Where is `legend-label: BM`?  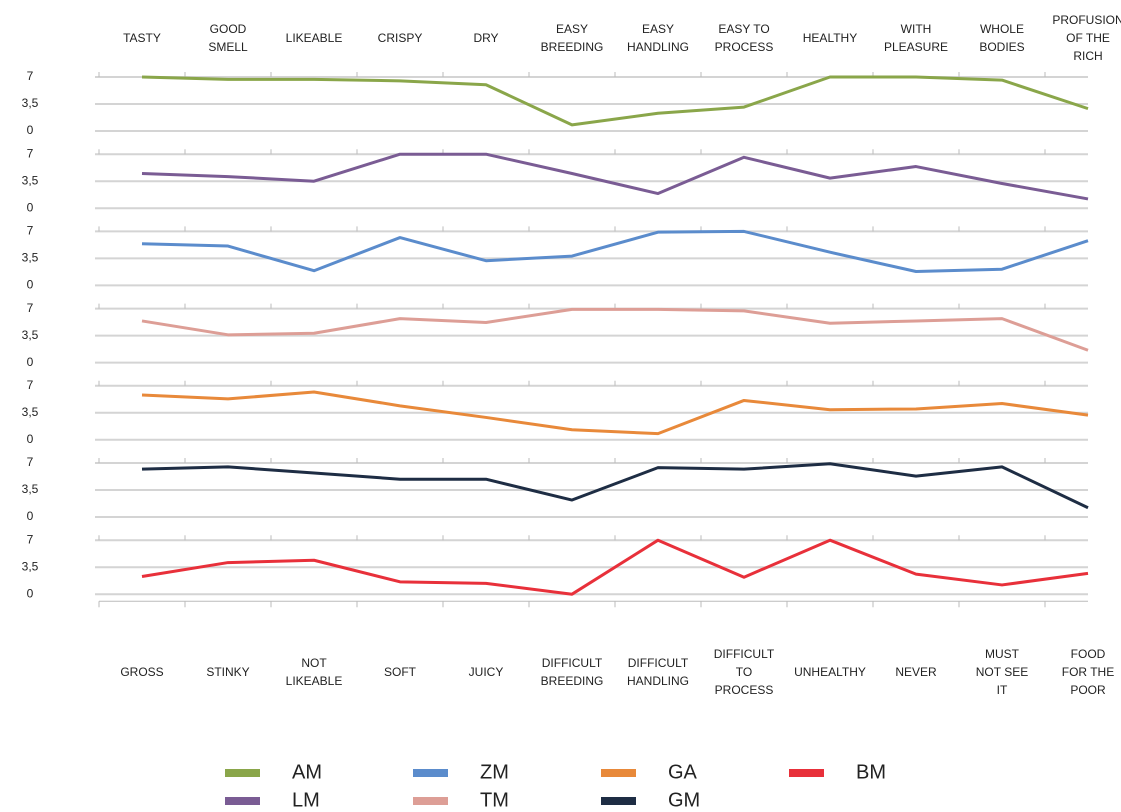 legend-label: BM is located at coordinates (871, 772).